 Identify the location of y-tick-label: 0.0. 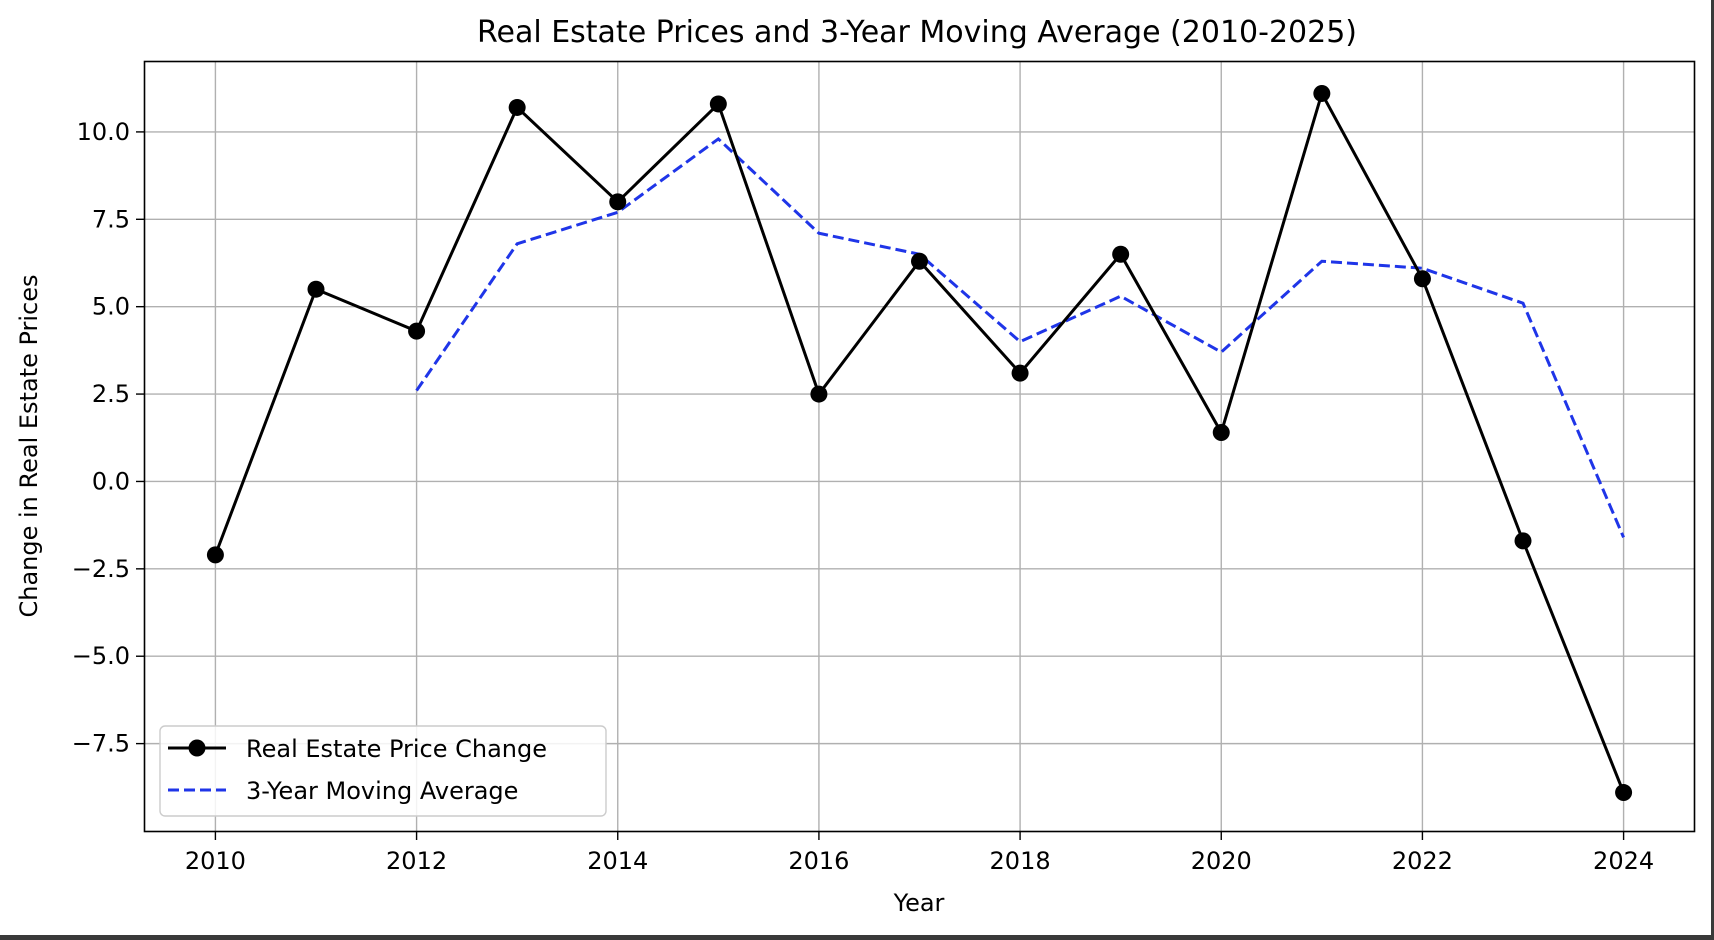
(111, 481).